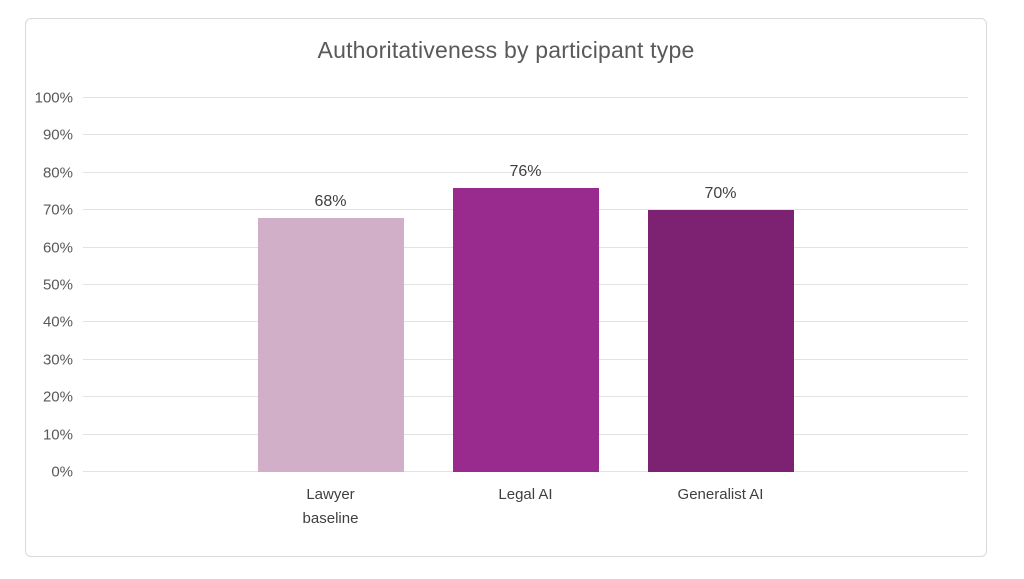 The width and height of the screenshot is (1024, 579). Describe the element at coordinates (720, 194) in the screenshot. I see `data-label: 70%` at that location.